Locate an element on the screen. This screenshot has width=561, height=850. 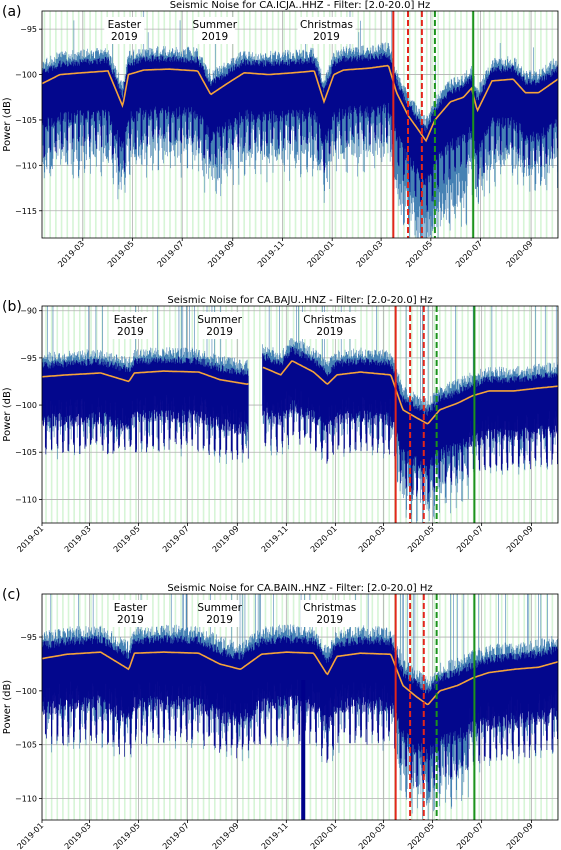
y-tick-label: −115 is located at coordinates (26, 211).